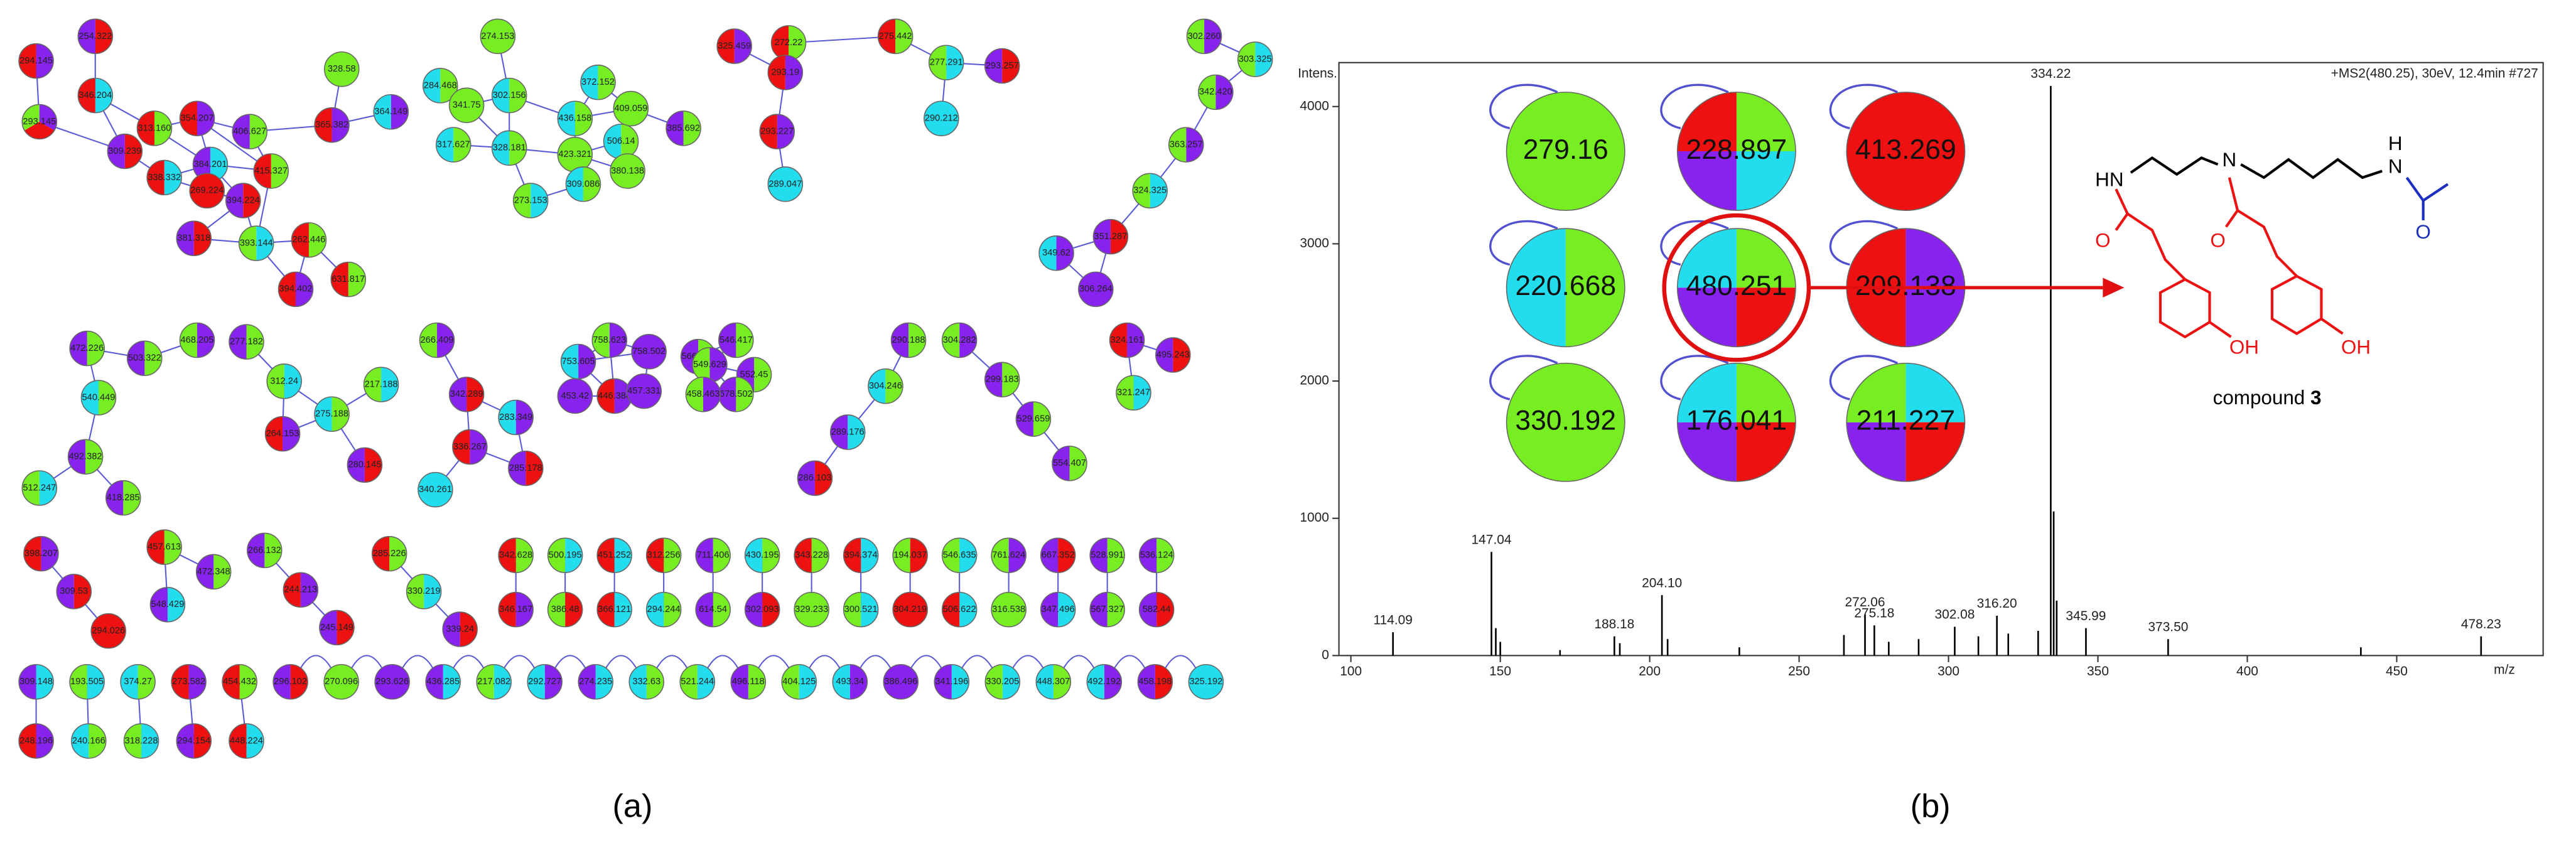 The height and width of the screenshot is (843, 2576). What do you see at coordinates (1104, 682) in the screenshot?
I see `node-label: 492.192` at bounding box center [1104, 682].